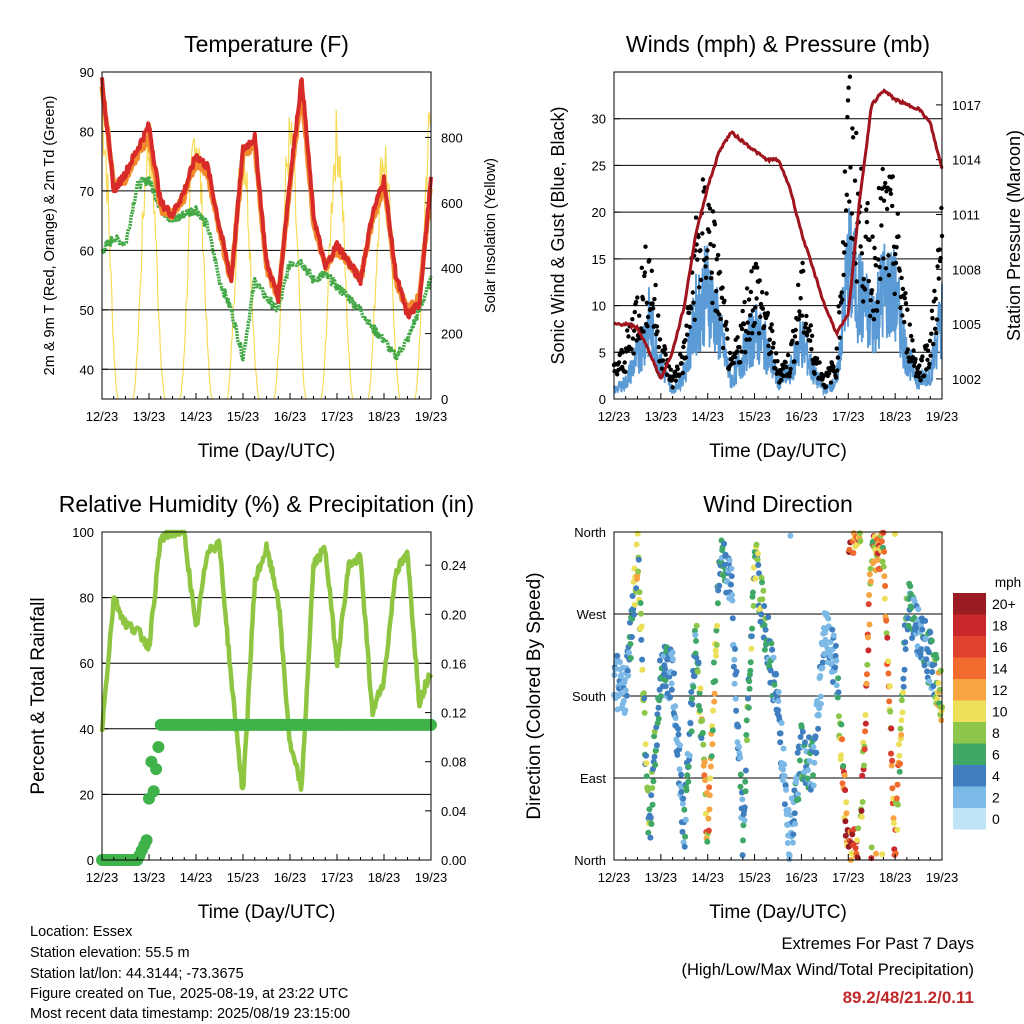 This screenshot has height=1024, width=1024. I want to click on y-tick-label: South, so click(589, 696).